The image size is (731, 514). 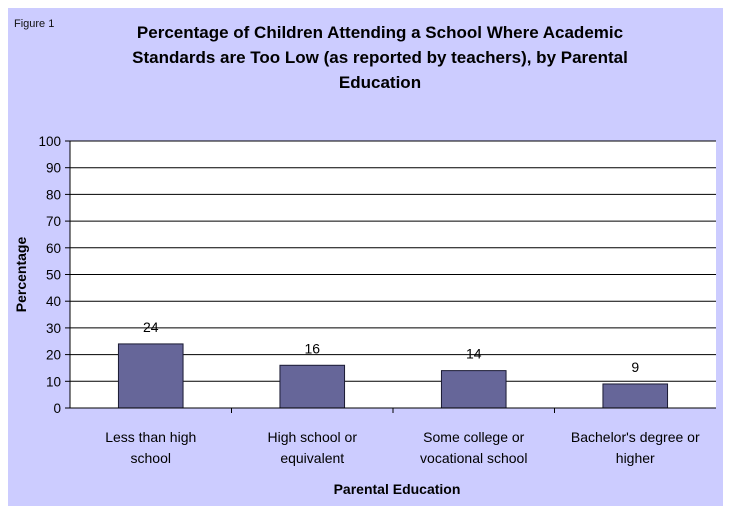 What do you see at coordinates (49, 141) in the screenshot?
I see `y-tick-label: 100` at bounding box center [49, 141].